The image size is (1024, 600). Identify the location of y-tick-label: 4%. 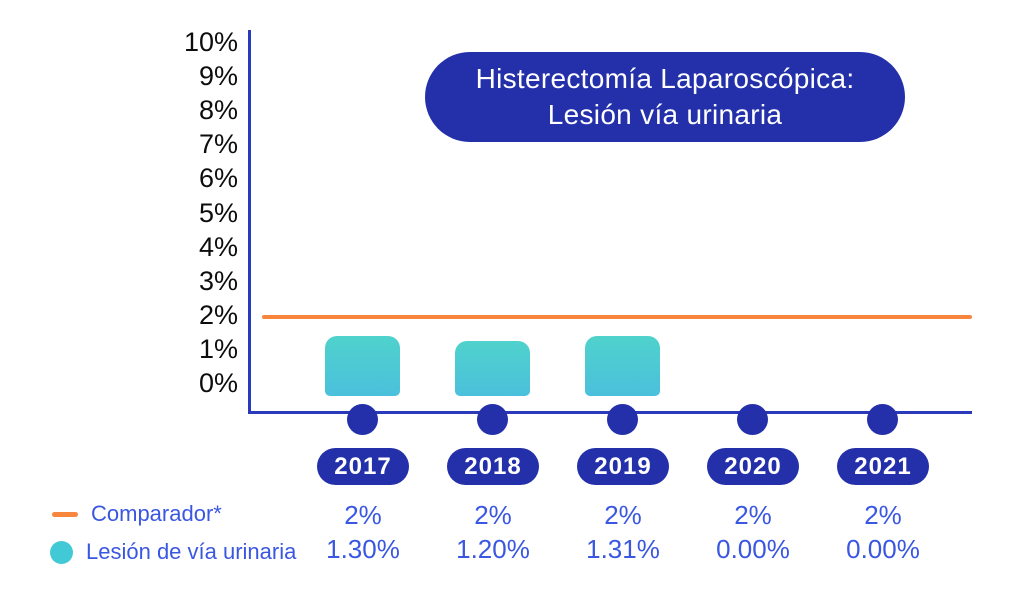
(218, 247).